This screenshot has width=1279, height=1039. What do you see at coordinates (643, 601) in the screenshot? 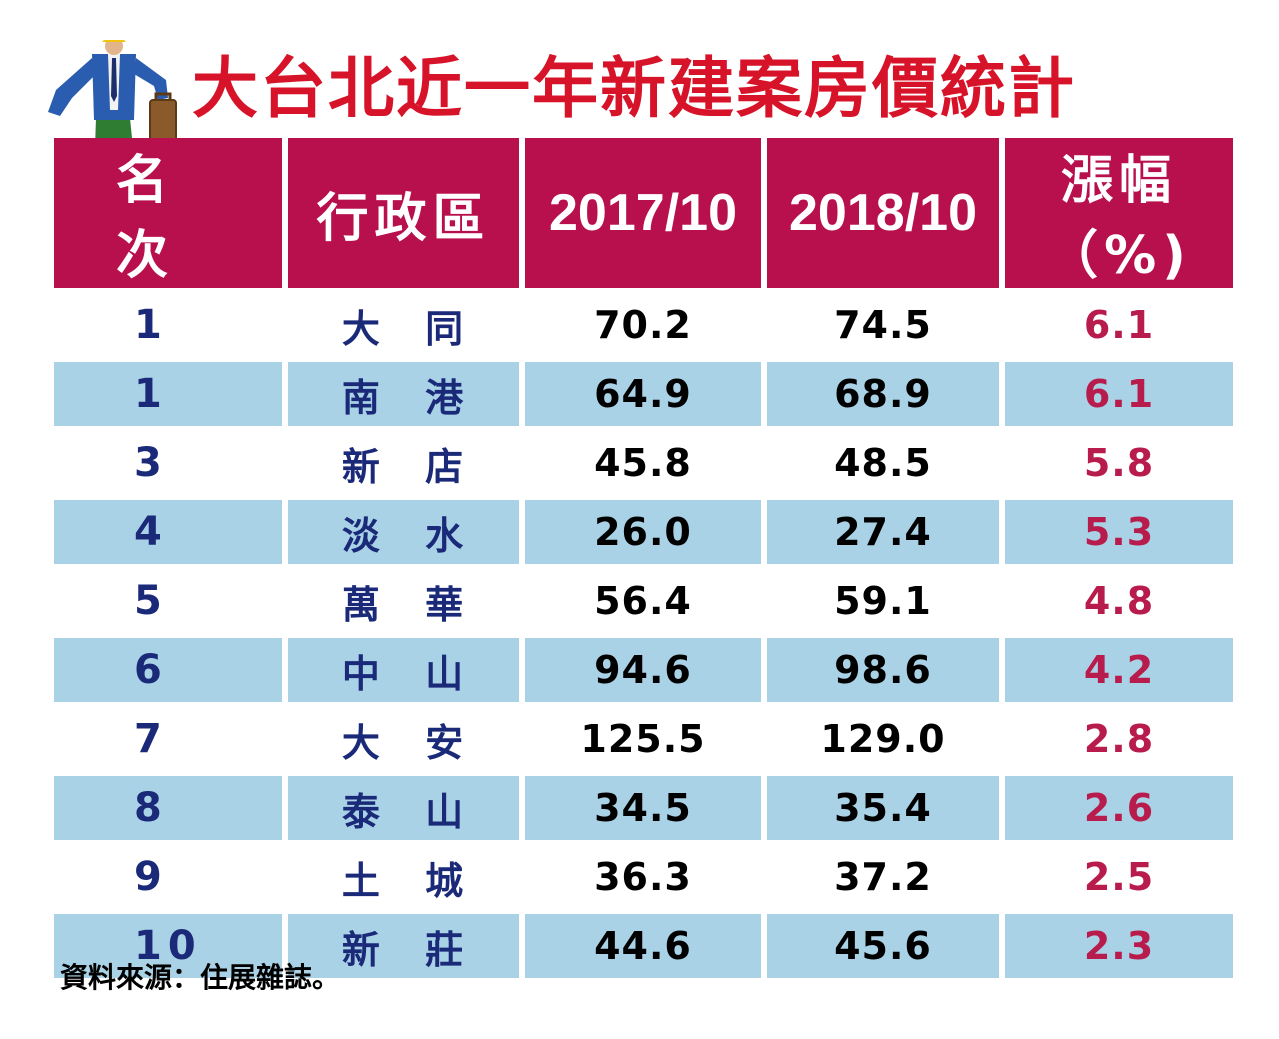
I see `value-2017-cell: 56.4` at bounding box center [643, 601].